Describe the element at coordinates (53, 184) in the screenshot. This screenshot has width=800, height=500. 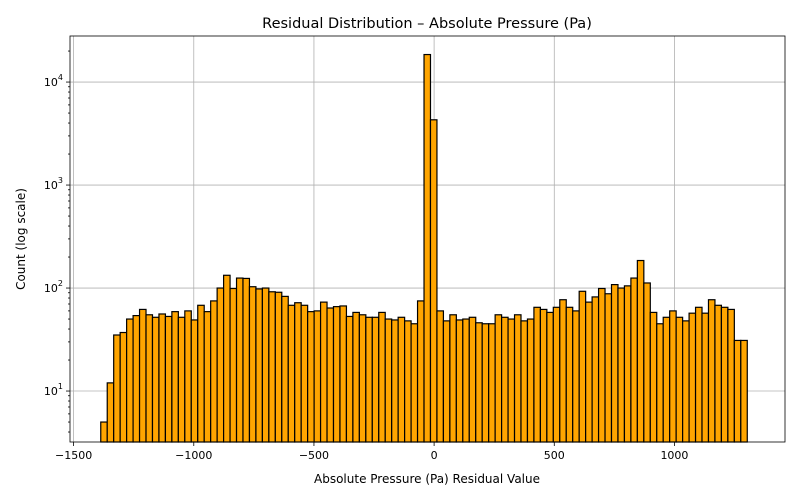
I see `y-tick-label: 10³` at that location.